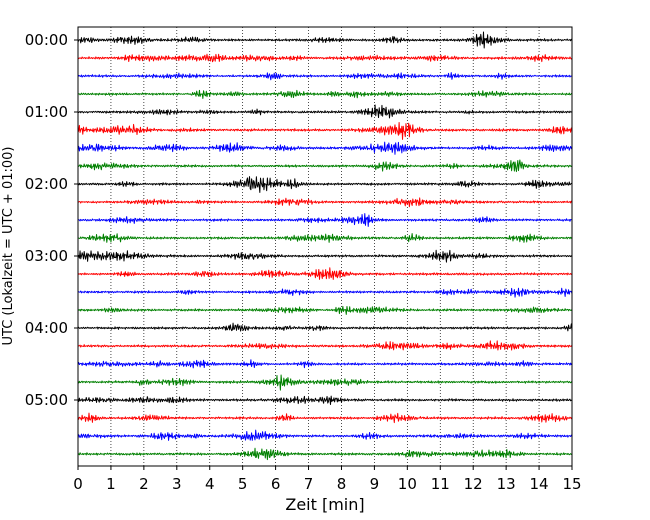 Image resolution: width=650 pixels, height=520 pixels. I want to click on x-tick-label: 15, so click(571, 484).